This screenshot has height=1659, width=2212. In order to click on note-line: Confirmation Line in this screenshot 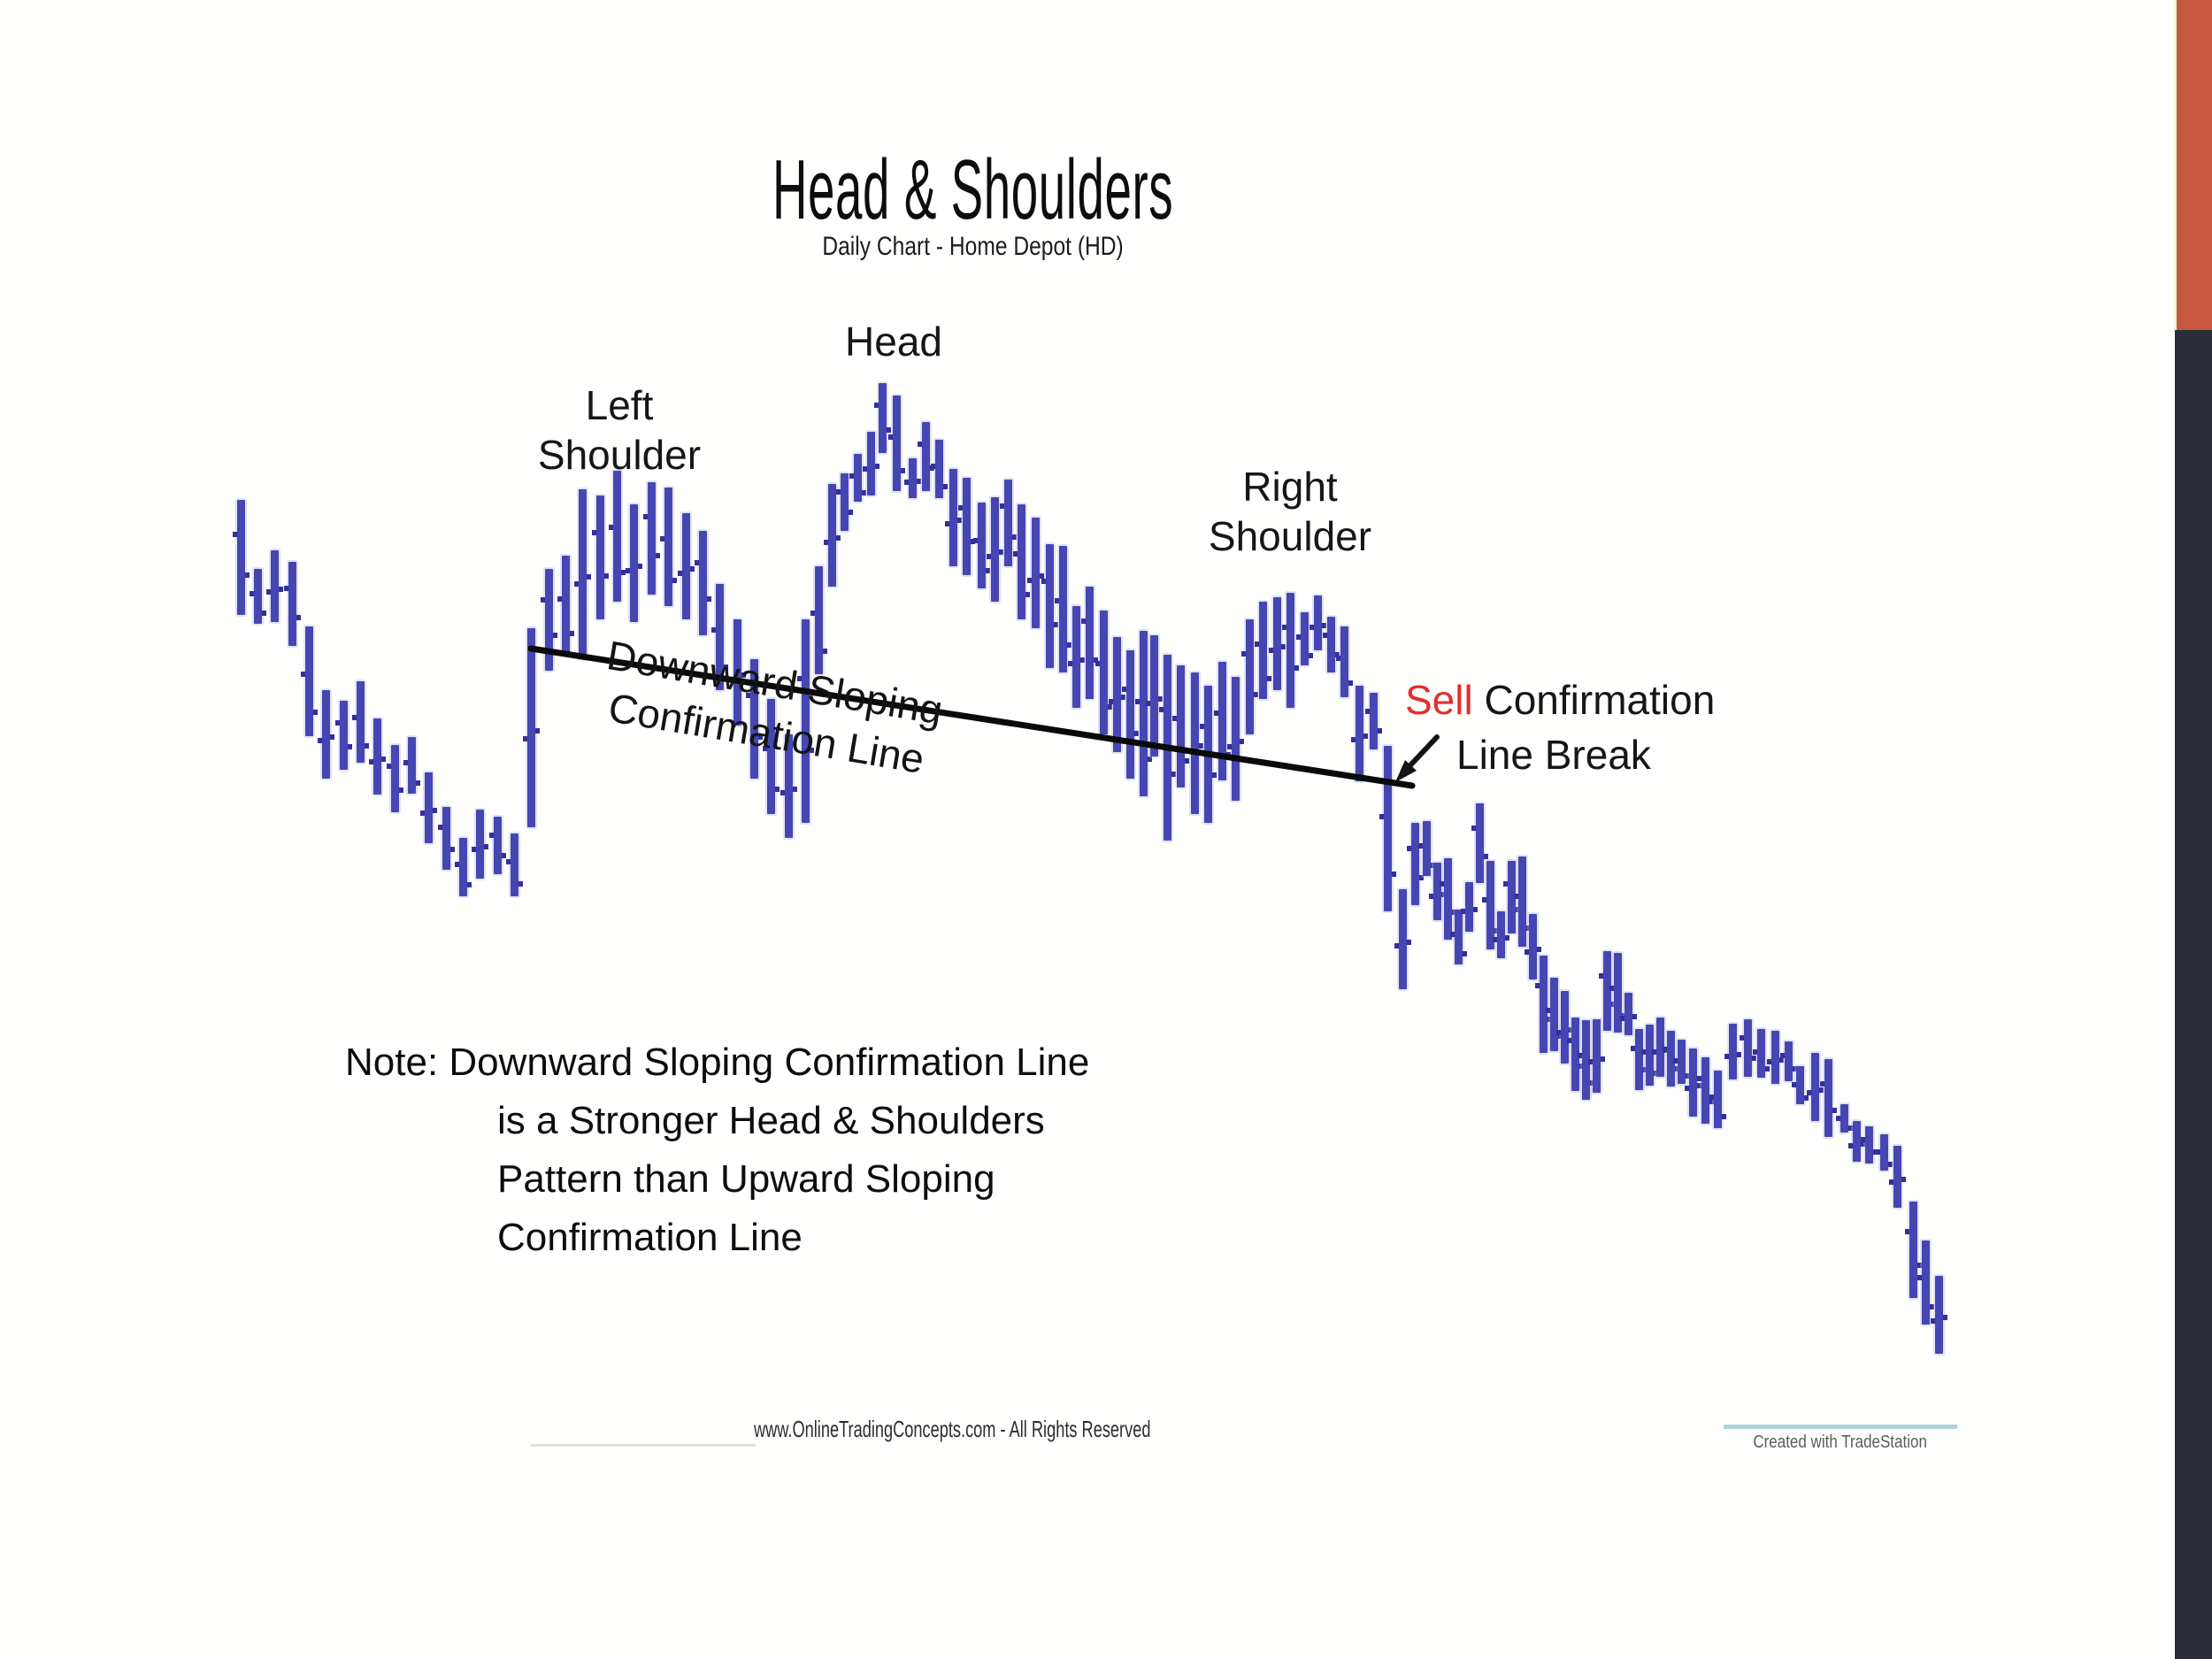, I will do `click(650, 1237)`.